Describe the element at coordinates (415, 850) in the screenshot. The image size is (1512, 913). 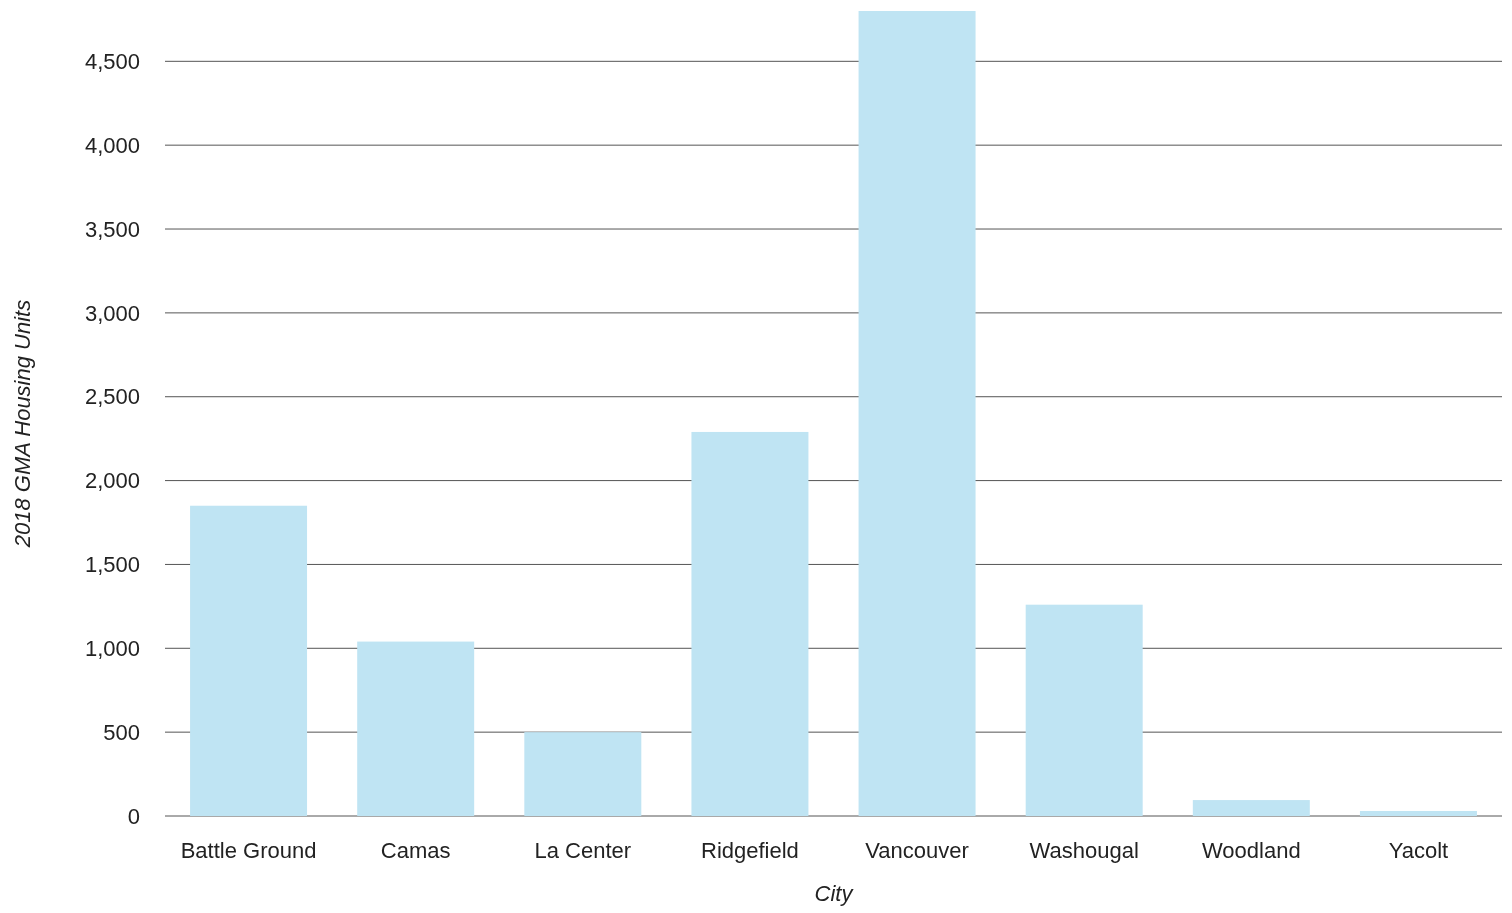
I see `x-tick-label: Camas` at that location.